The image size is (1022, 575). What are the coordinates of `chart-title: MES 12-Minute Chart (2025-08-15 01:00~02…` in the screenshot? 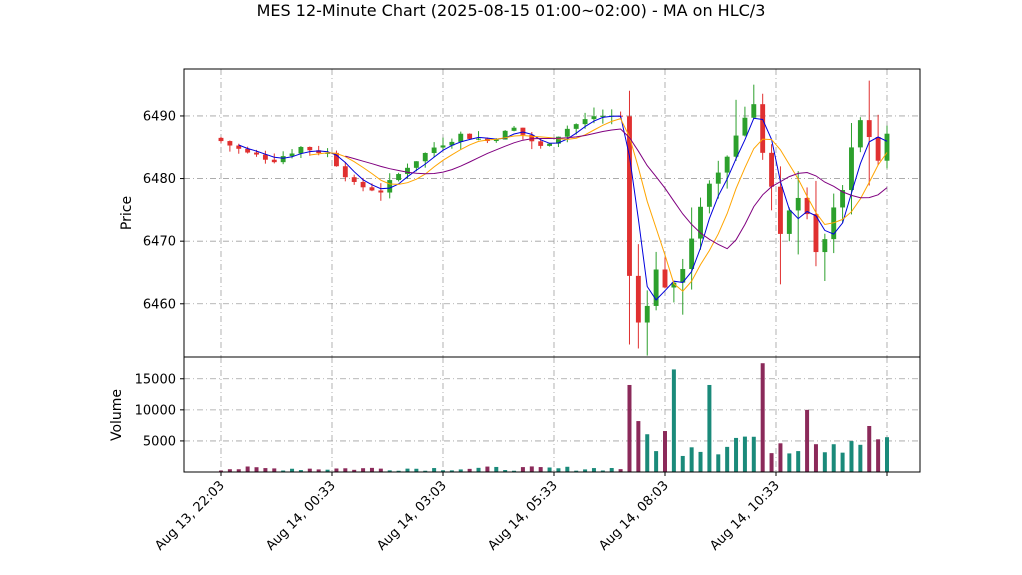 It's located at (511, 10).